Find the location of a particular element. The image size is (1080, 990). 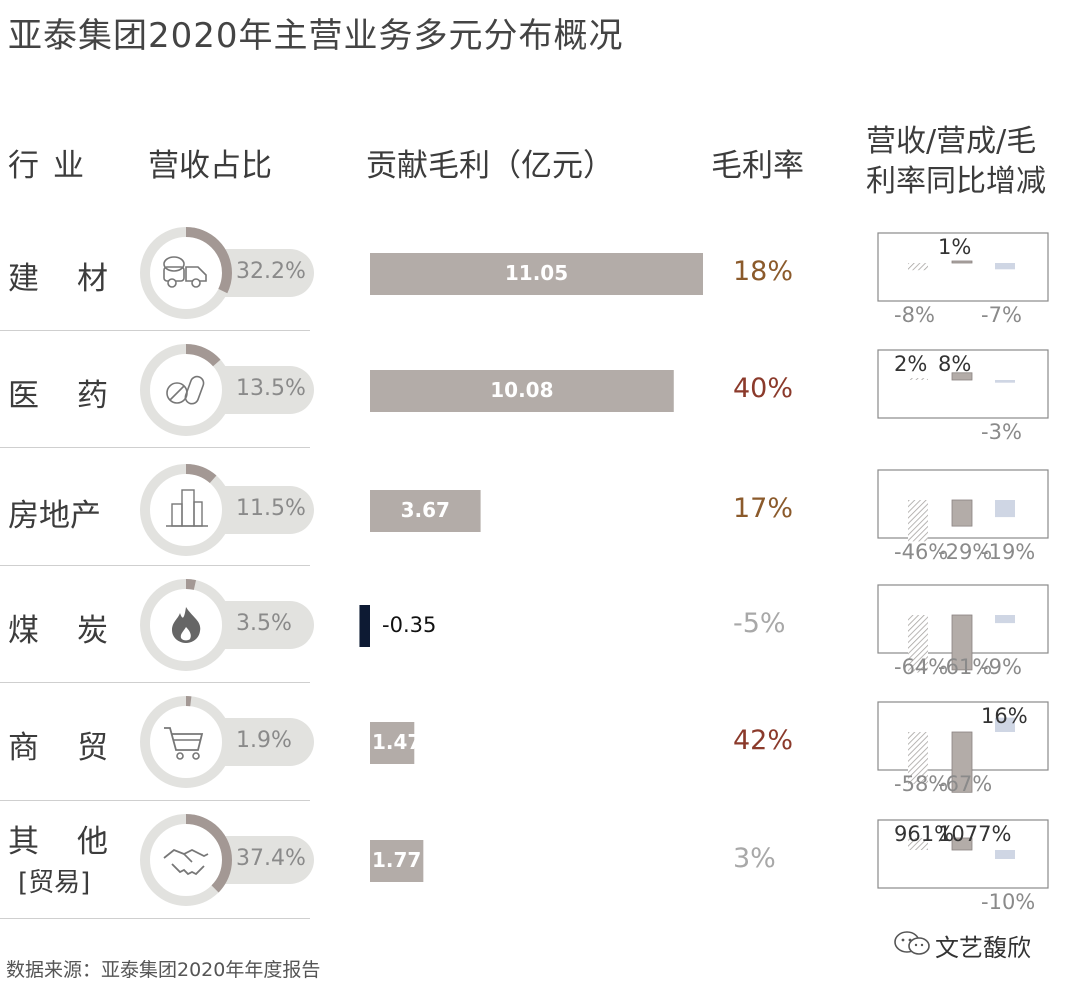

pill-capsule-icon is located at coordinates (185, 390).